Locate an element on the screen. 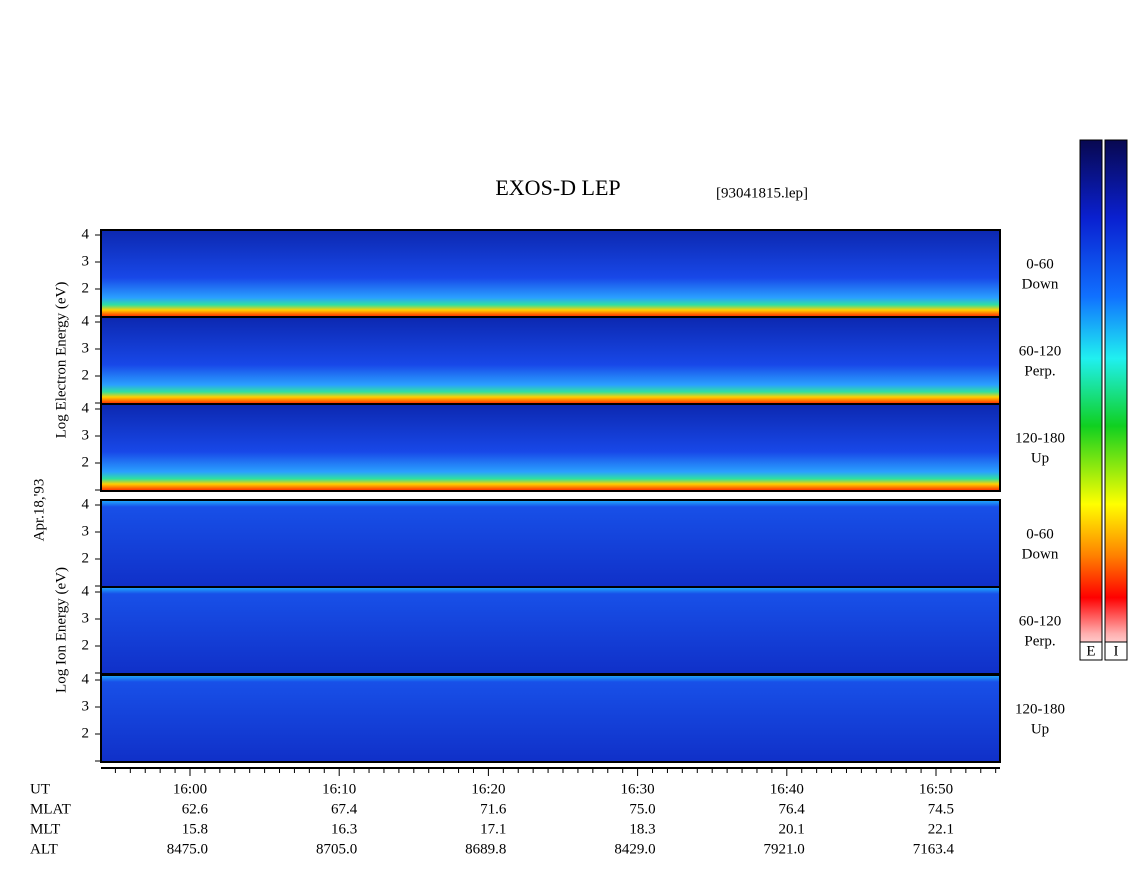 This screenshot has height=875, width=1130. row-value: 18.3 is located at coordinates (642, 829).